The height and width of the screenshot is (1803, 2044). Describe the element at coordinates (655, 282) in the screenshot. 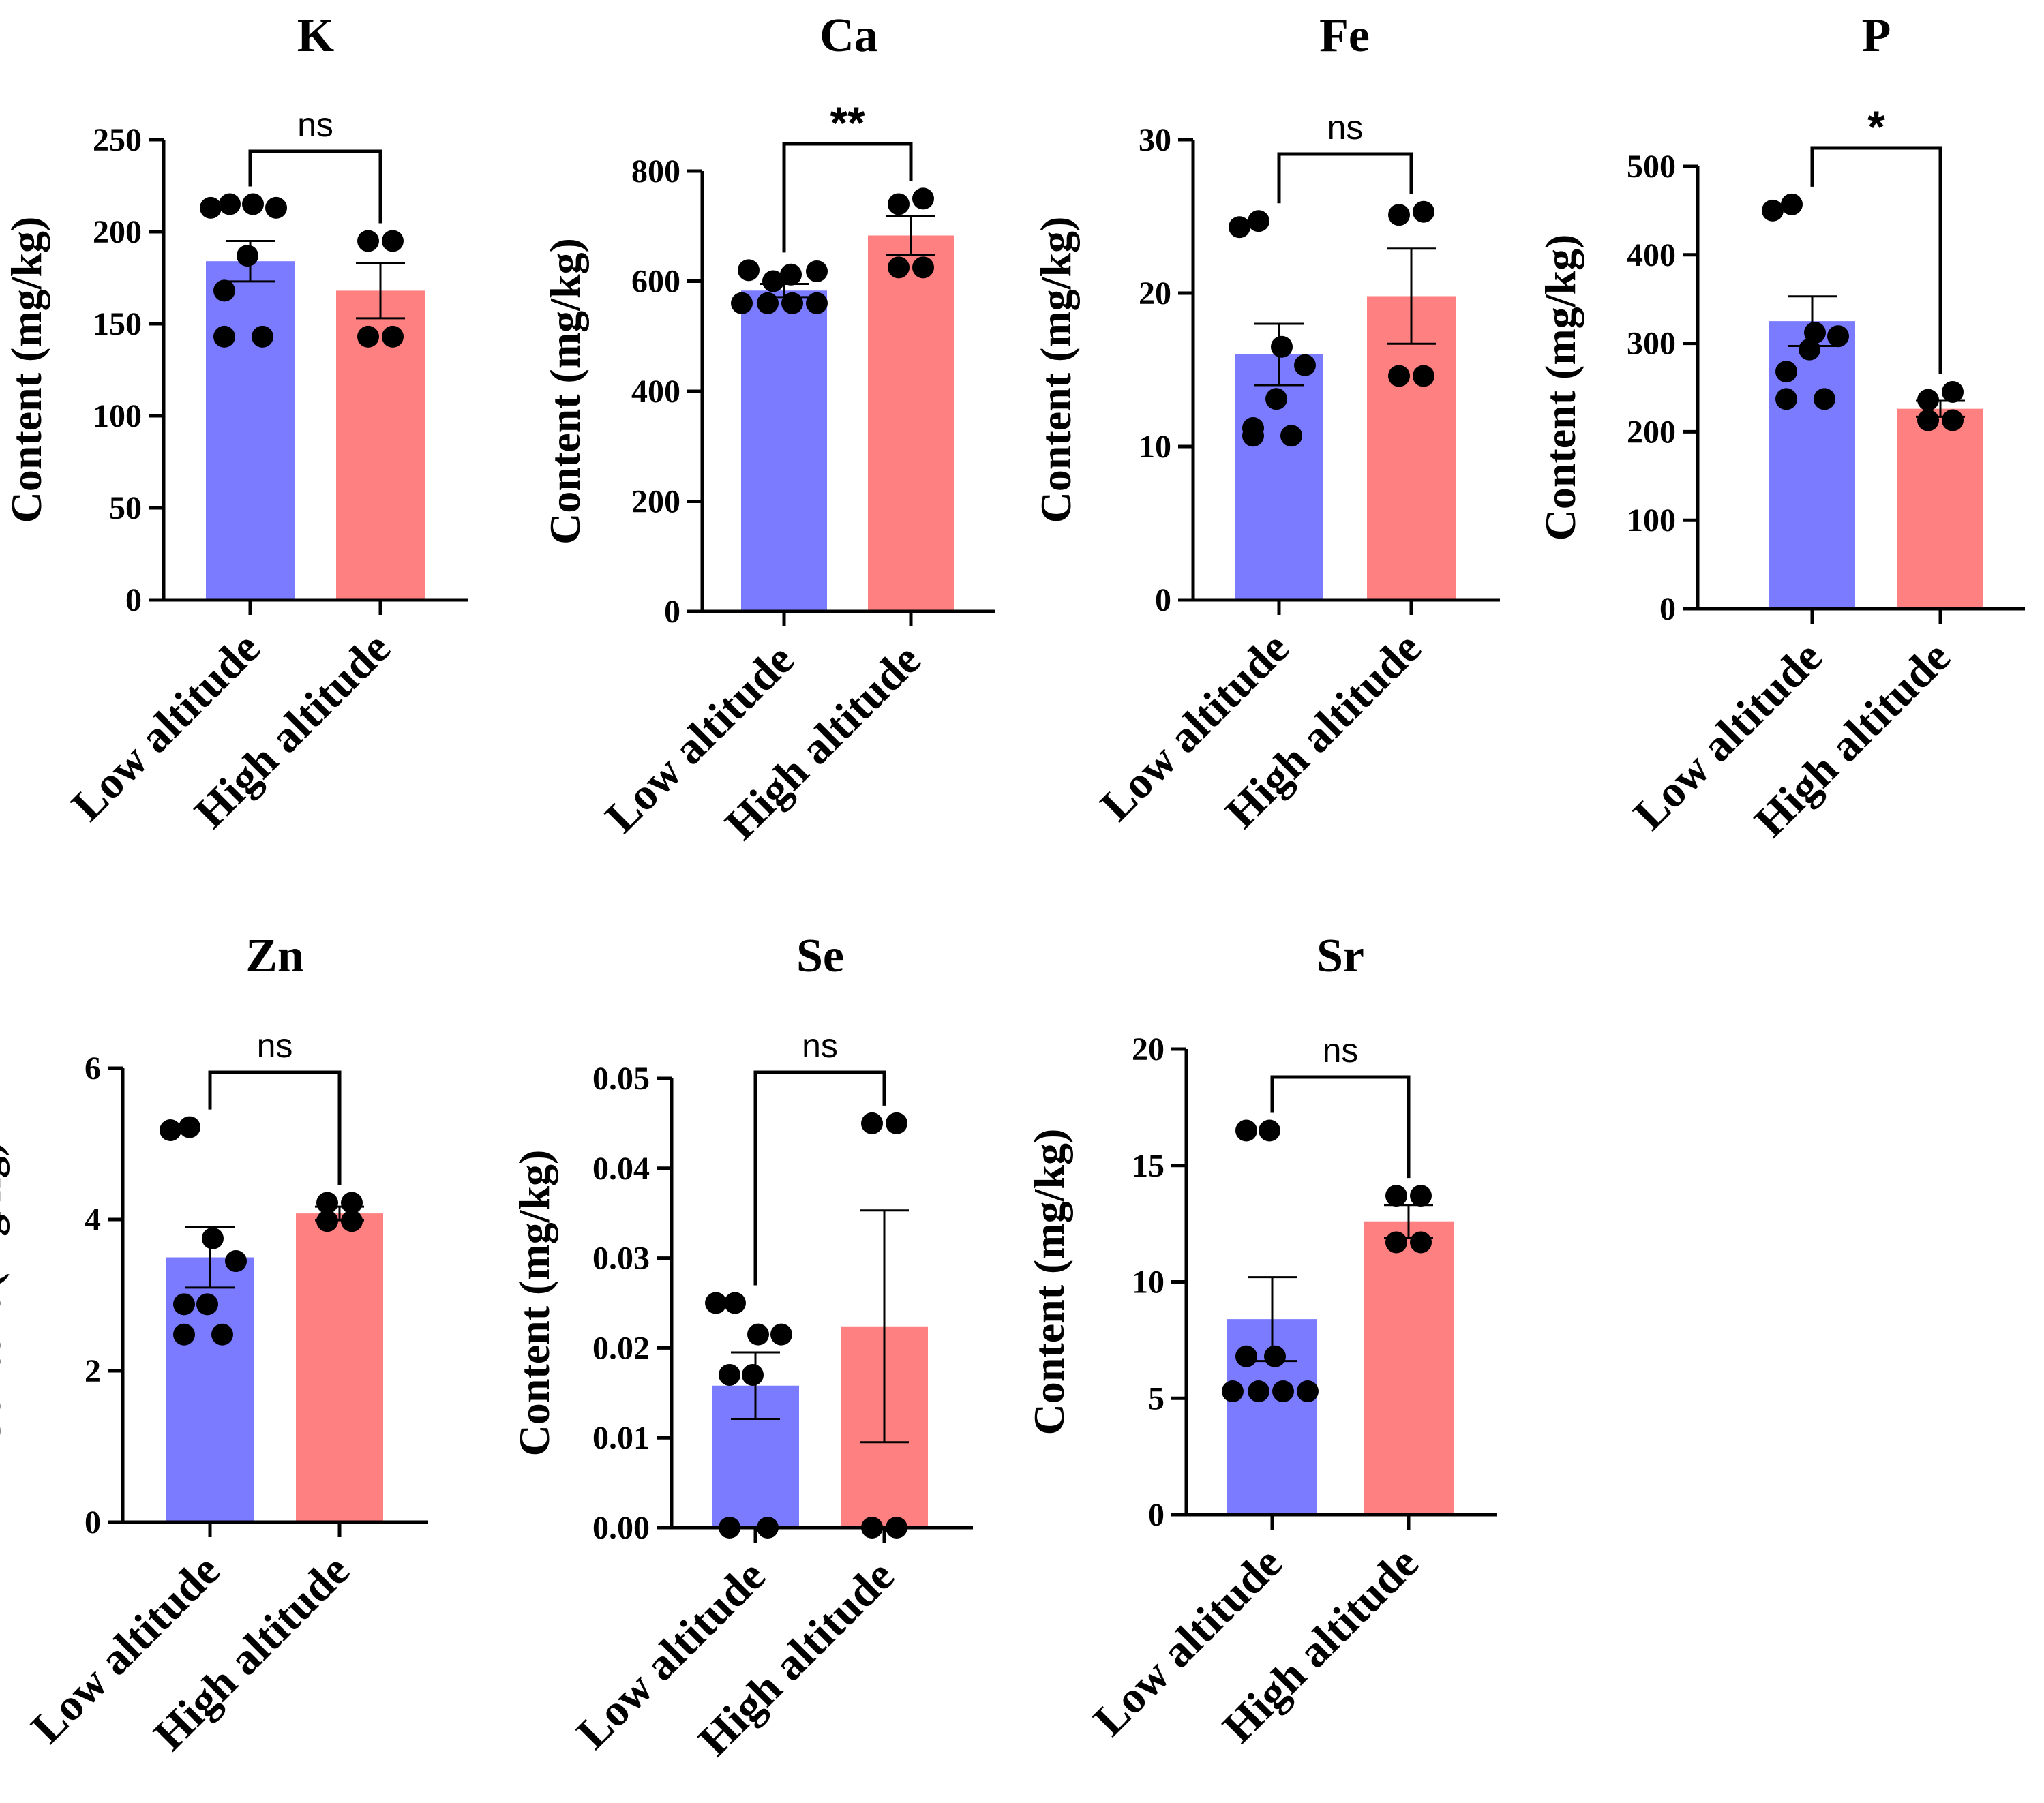

I see `y-tick-label: 600` at that location.